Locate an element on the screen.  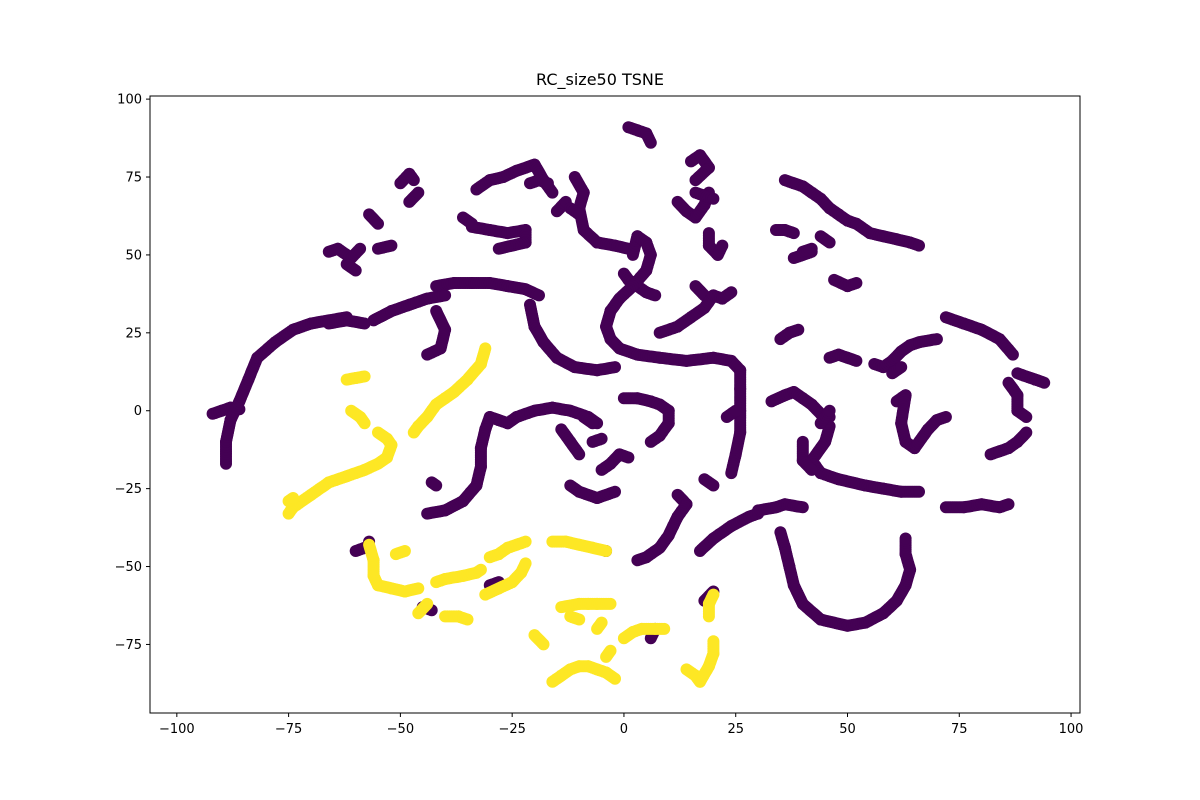
y-tick-label: 25 is located at coordinates (133, 333).